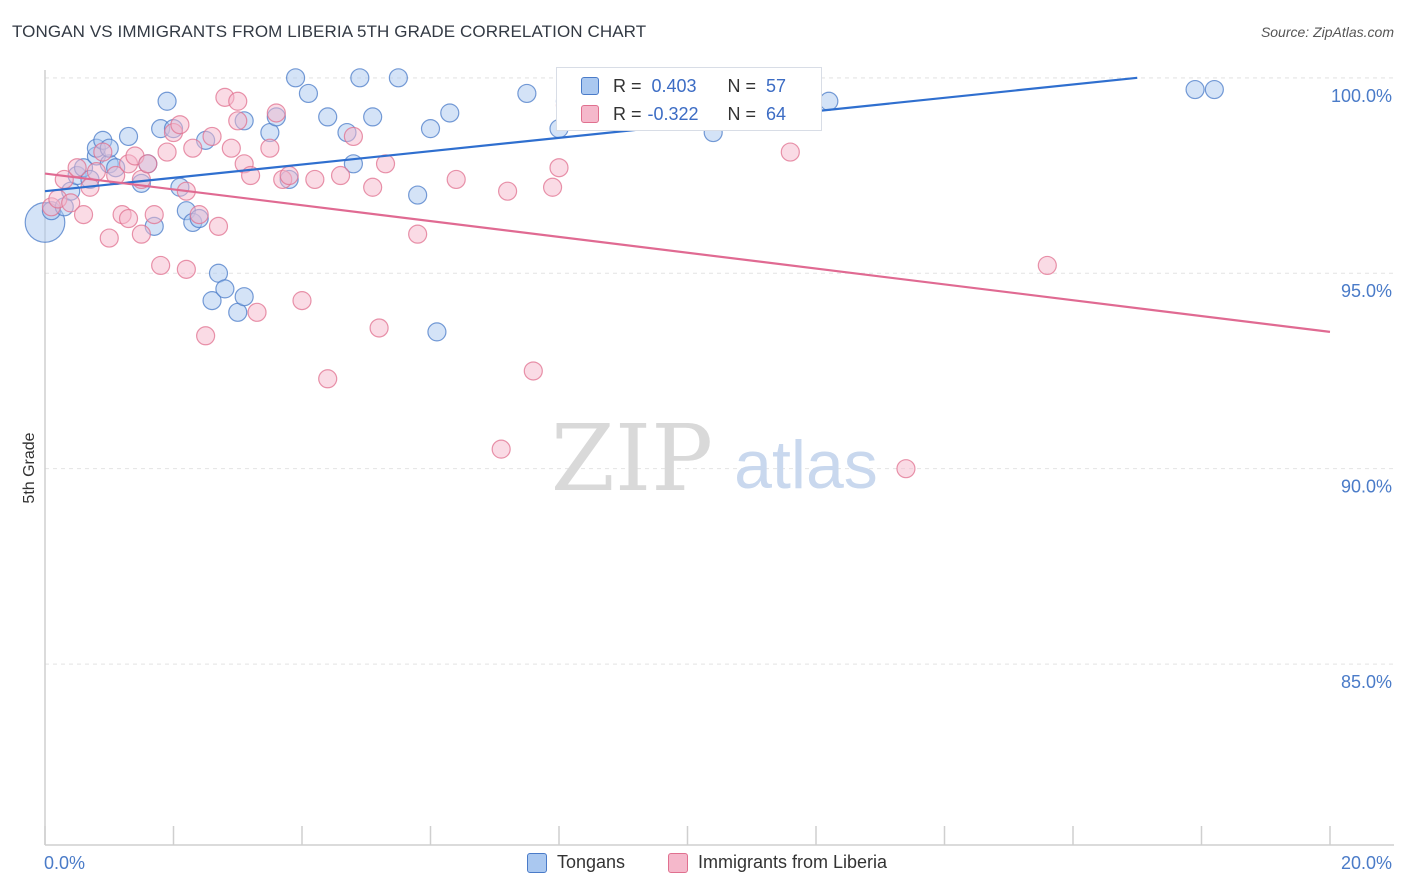  Describe the element at coordinates (1361, 389) in the screenshot. I see `tick-labels: 85.0% 90.0% 95.0% 100.0%` at that location.